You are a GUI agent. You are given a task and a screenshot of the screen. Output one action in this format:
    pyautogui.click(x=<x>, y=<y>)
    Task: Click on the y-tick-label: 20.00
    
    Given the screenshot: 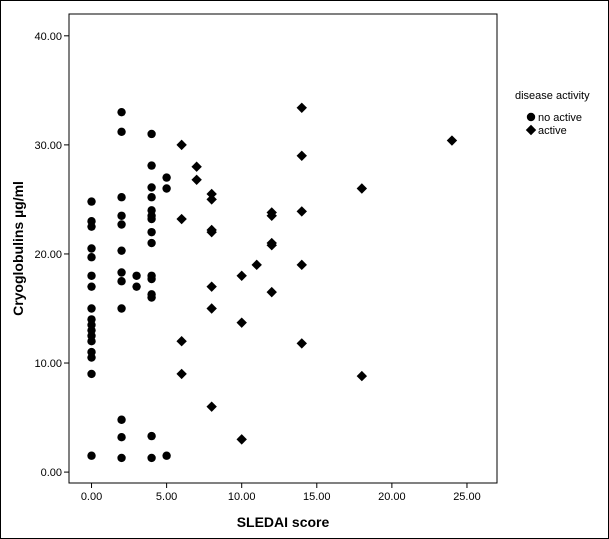 What is the action you would take?
    pyautogui.click(x=48, y=255)
    